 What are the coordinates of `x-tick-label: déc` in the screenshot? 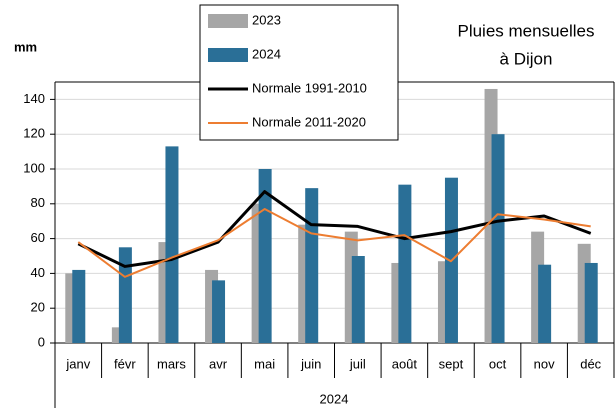 It's located at (590, 363).